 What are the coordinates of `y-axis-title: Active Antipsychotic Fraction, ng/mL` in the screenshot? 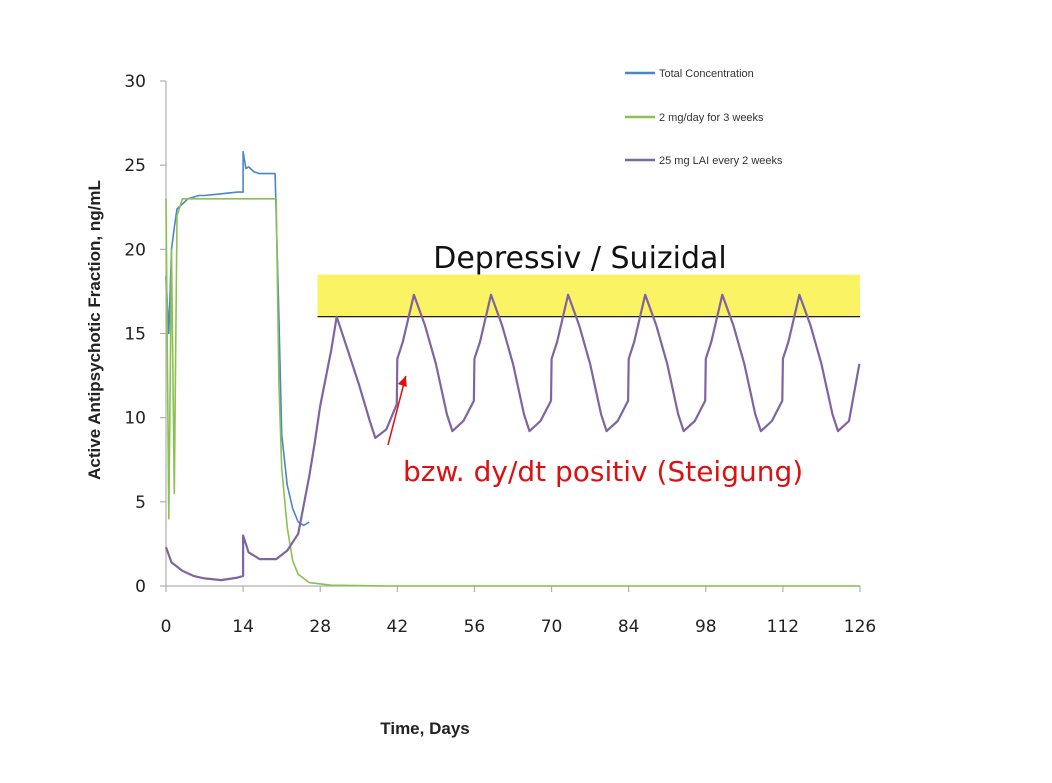 It's located at (94, 330).